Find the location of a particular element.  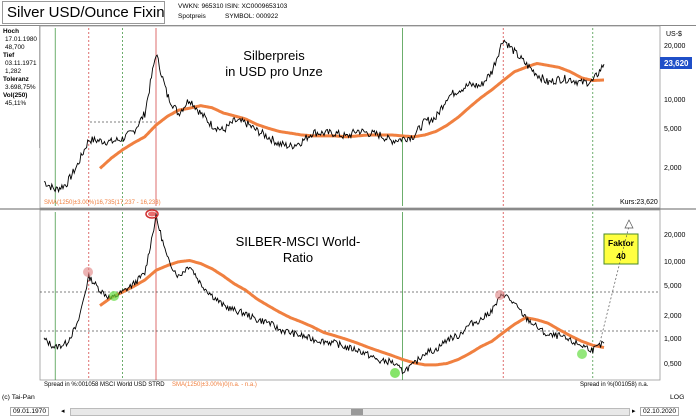

bottom-legend-right: Spread in %(001058) n.a. is located at coordinates (614, 385).